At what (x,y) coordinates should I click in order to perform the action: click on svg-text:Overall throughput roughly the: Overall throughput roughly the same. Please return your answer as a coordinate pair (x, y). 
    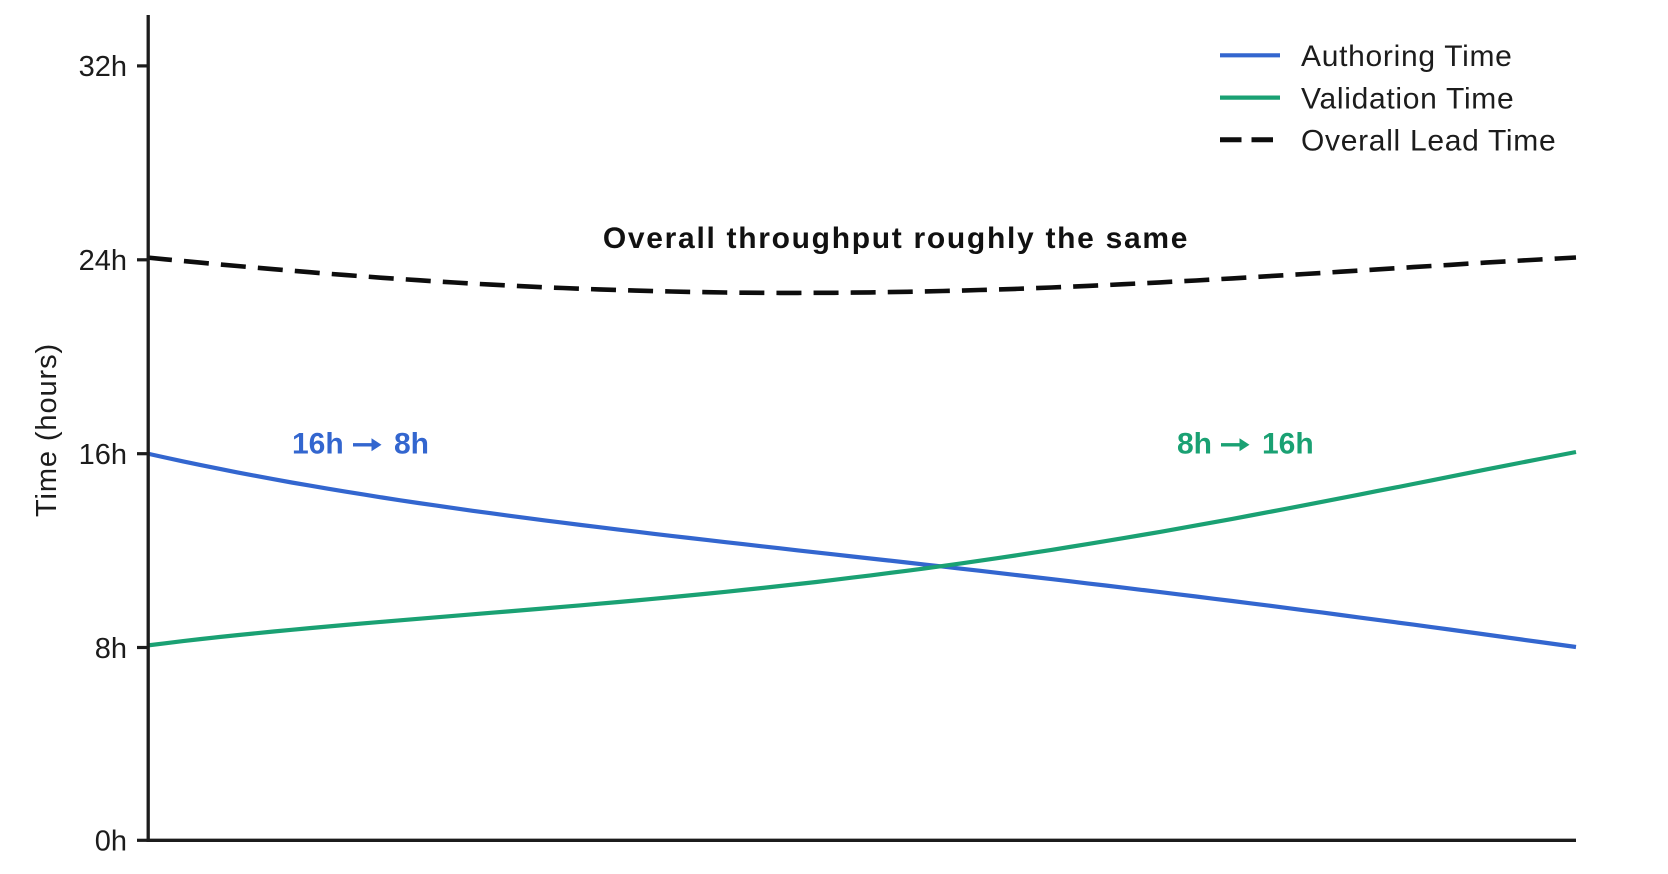
    Looking at the image, I should click on (896, 238).